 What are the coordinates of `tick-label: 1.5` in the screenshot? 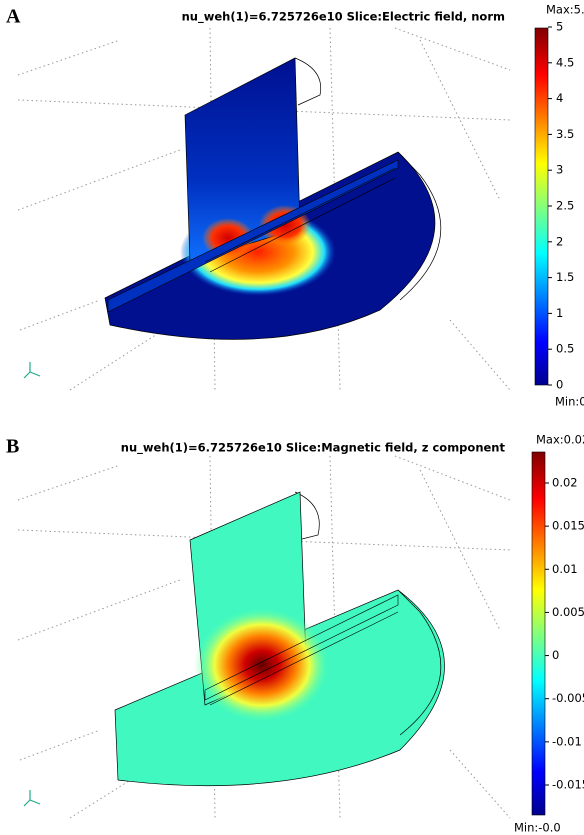 It's located at (565, 277).